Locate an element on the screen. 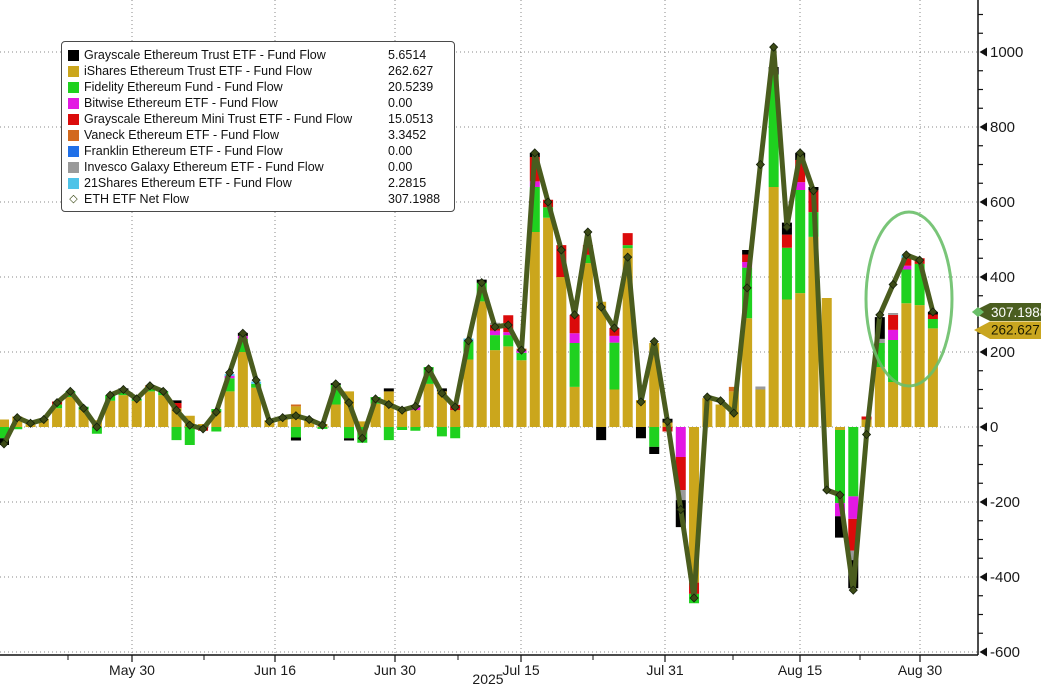 The image size is (1041, 688). legend-item-value: 262.627 is located at coordinates (411, 71).